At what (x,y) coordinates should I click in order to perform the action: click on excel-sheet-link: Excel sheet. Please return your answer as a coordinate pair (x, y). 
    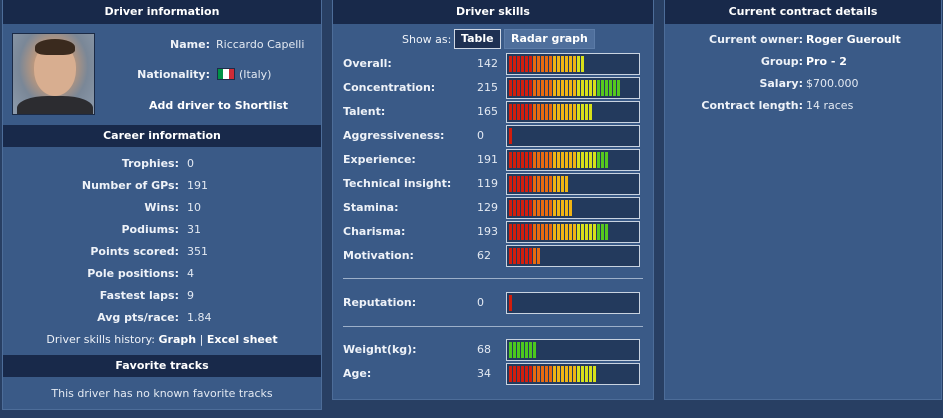
    Looking at the image, I should click on (242, 339).